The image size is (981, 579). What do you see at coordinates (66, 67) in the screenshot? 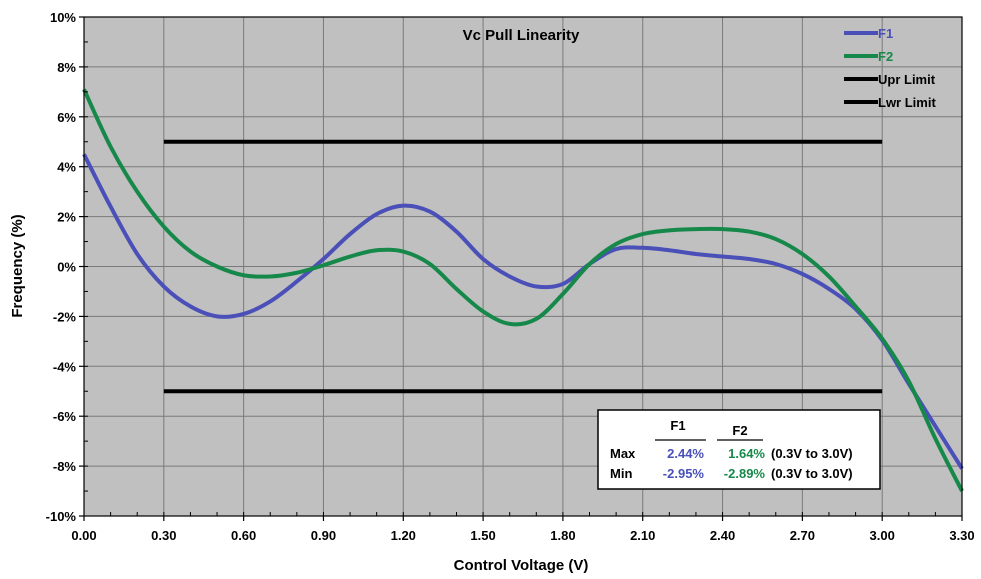
I see `y-tick-label: 8%` at bounding box center [66, 67].